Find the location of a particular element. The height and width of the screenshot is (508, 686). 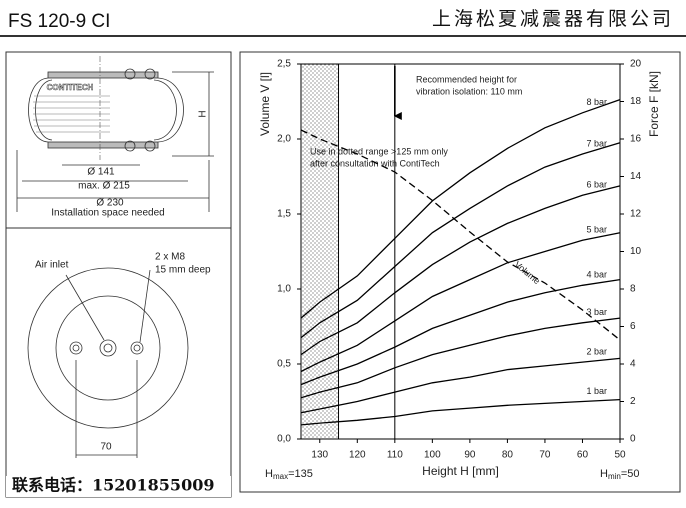

y-tick-label: 2,5 is located at coordinates (284, 64).